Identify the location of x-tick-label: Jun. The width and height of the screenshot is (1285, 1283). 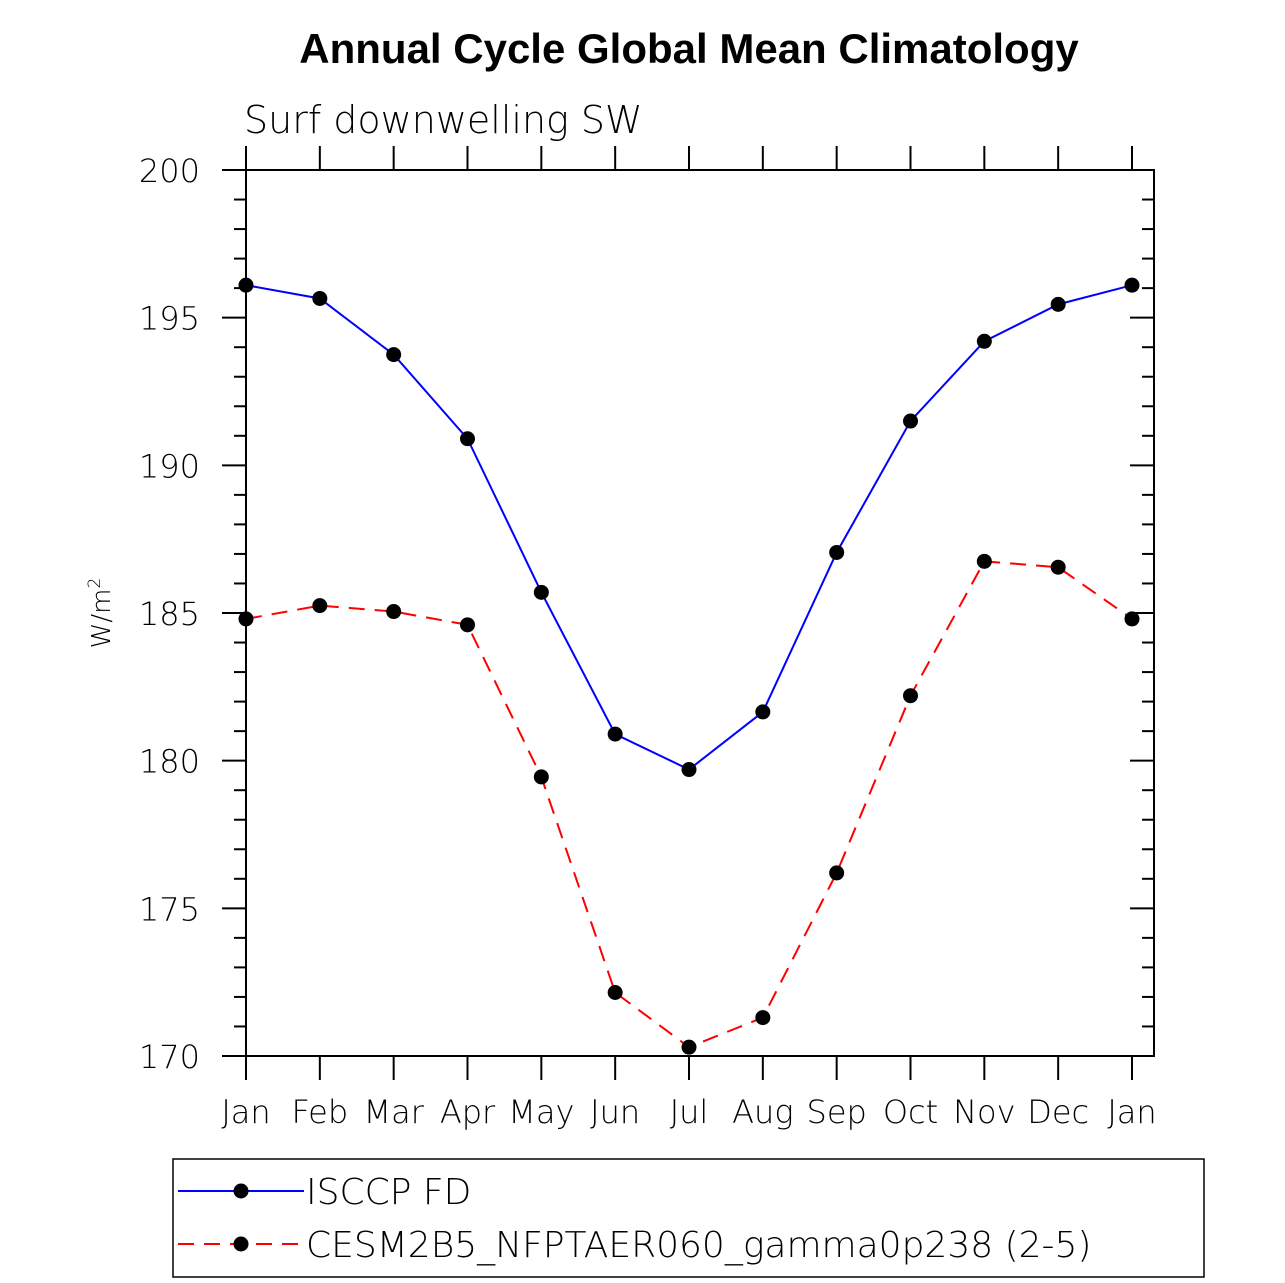
(615, 1112).